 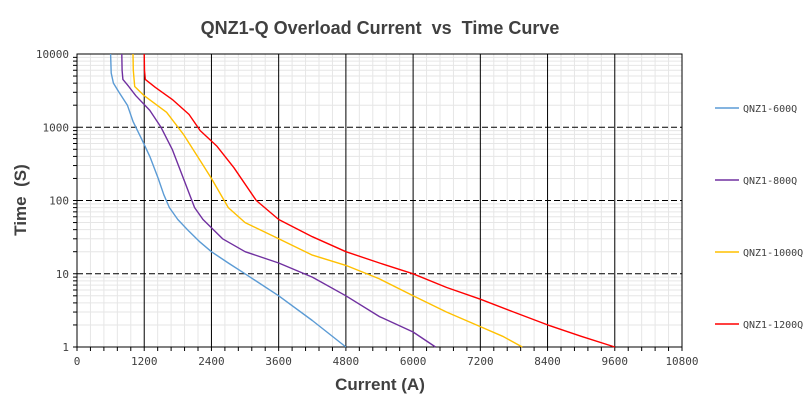 What do you see at coordinates (615, 361) in the screenshot?
I see `x-tick-label: 9600` at bounding box center [615, 361].